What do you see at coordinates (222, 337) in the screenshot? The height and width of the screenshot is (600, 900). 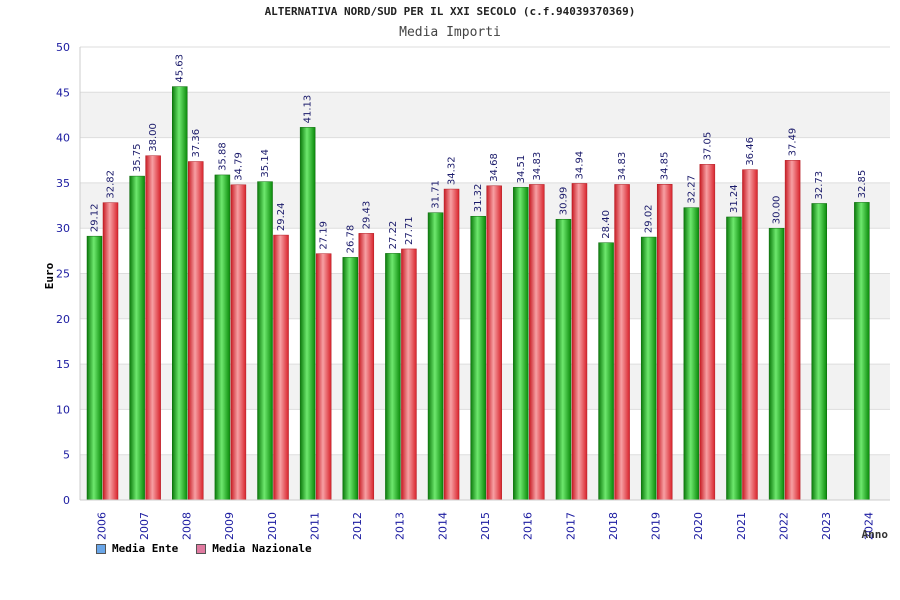 I see `bar-media-ente-2009` at bounding box center [222, 337].